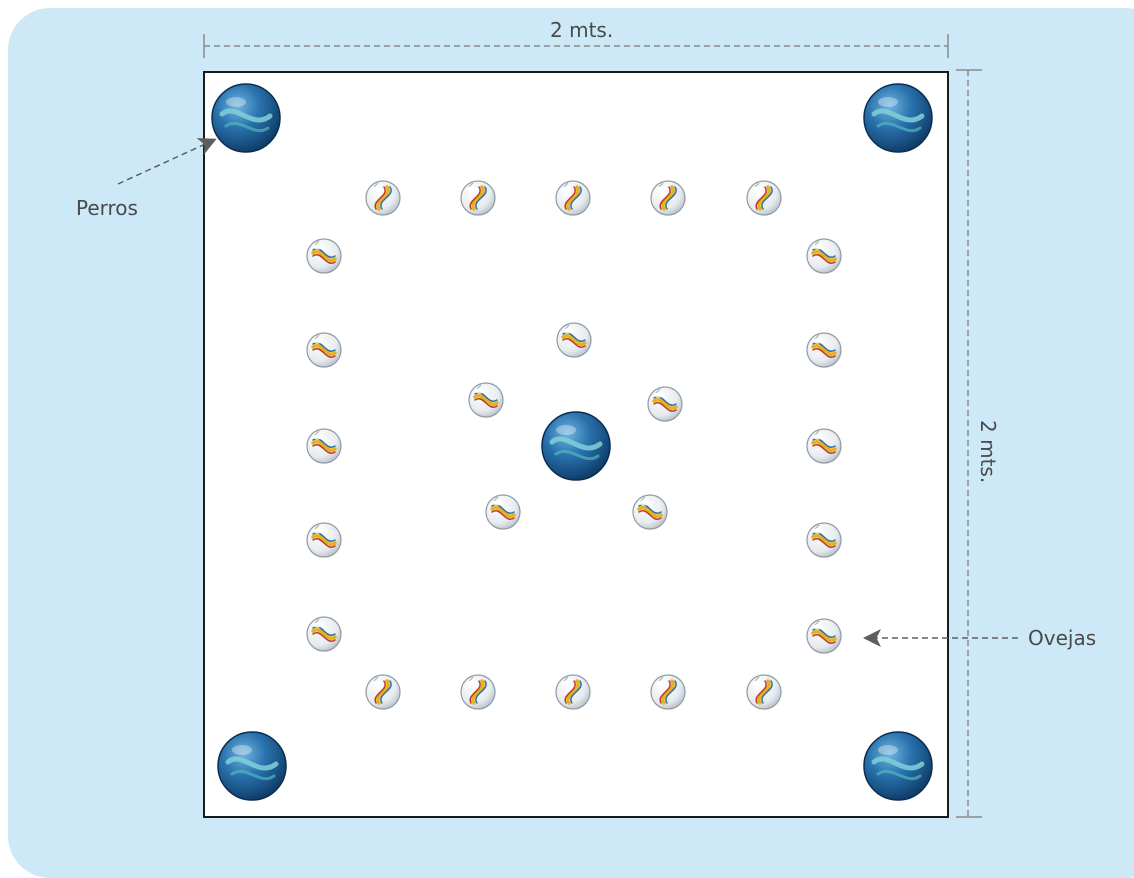 This screenshot has height=878, width=1134. What do you see at coordinates (1062, 638) in the screenshot?
I see `sheep-label: Ovejas` at bounding box center [1062, 638].